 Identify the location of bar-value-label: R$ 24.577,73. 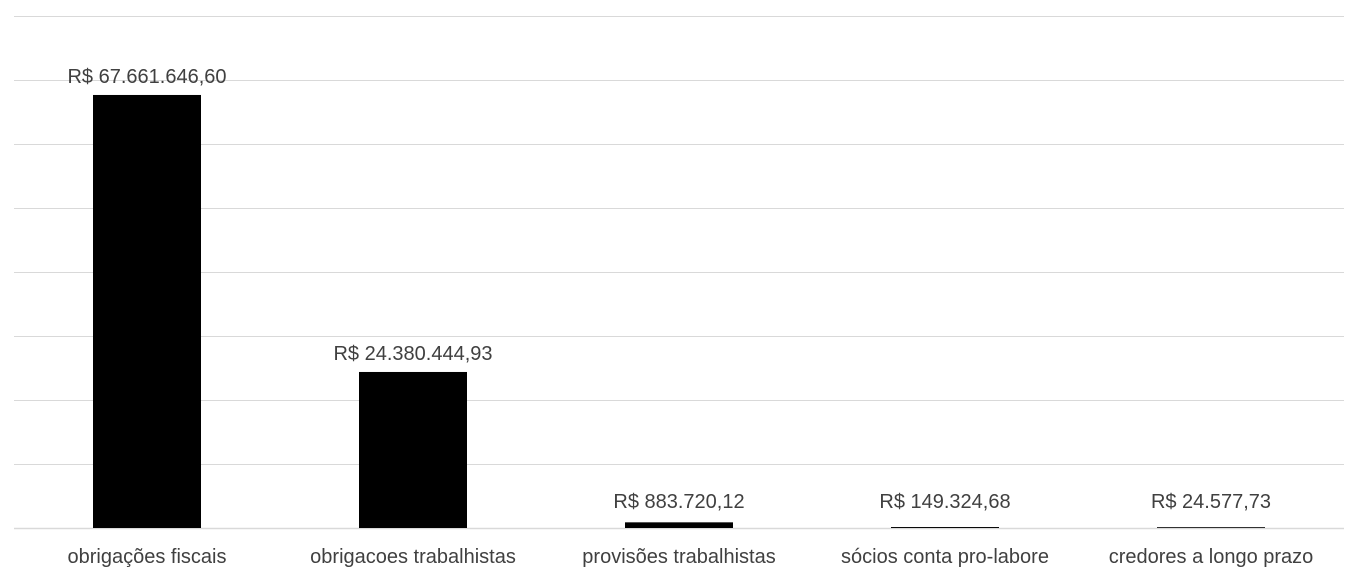
(1211, 502).